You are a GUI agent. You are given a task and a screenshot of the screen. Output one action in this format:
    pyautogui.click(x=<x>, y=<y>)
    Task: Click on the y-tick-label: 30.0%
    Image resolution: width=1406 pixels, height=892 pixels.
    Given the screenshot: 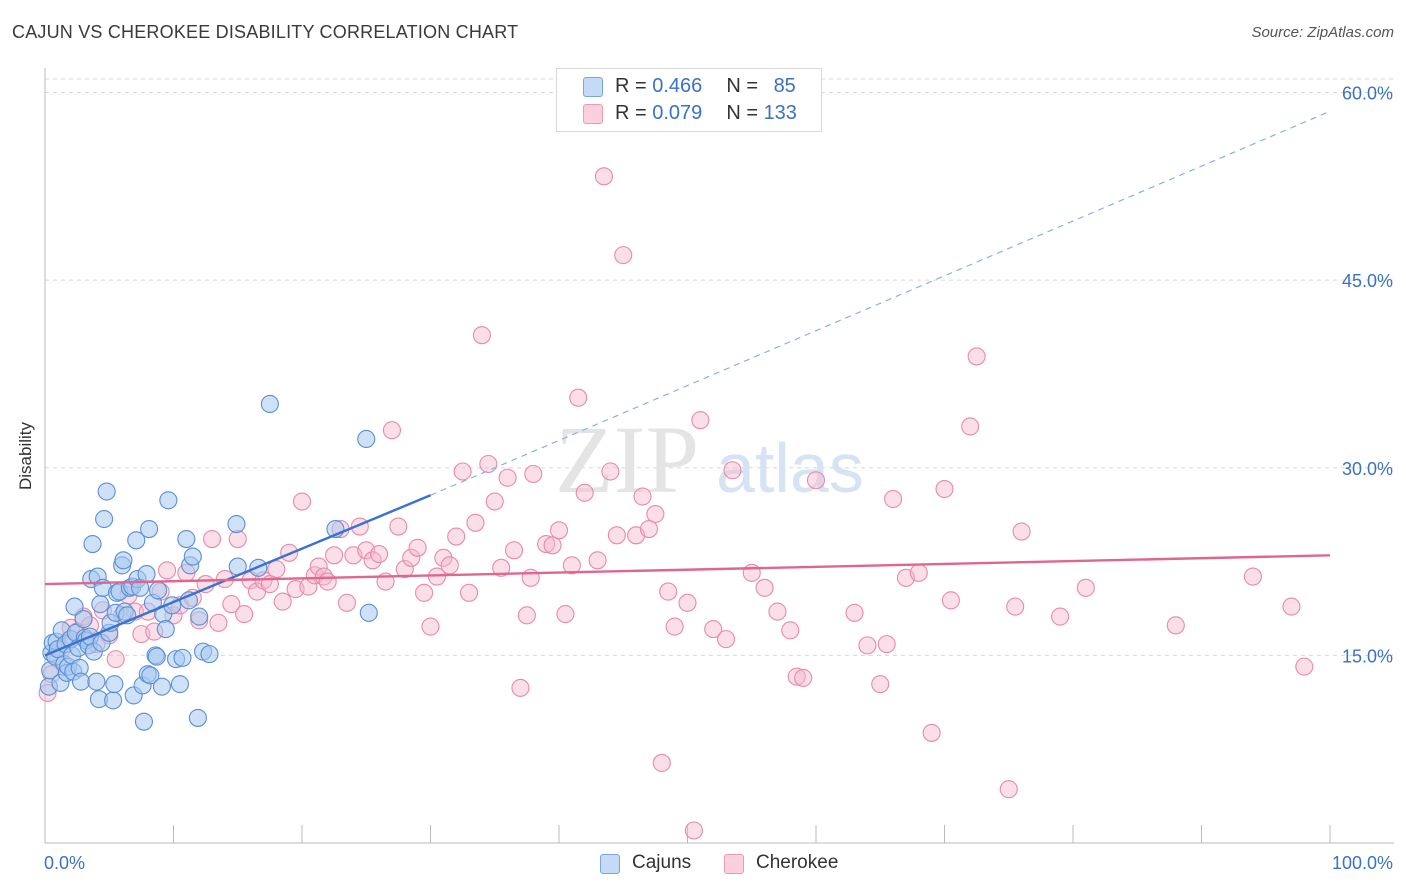 What is the action you would take?
    pyautogui.click(x=1367, y=469)
    